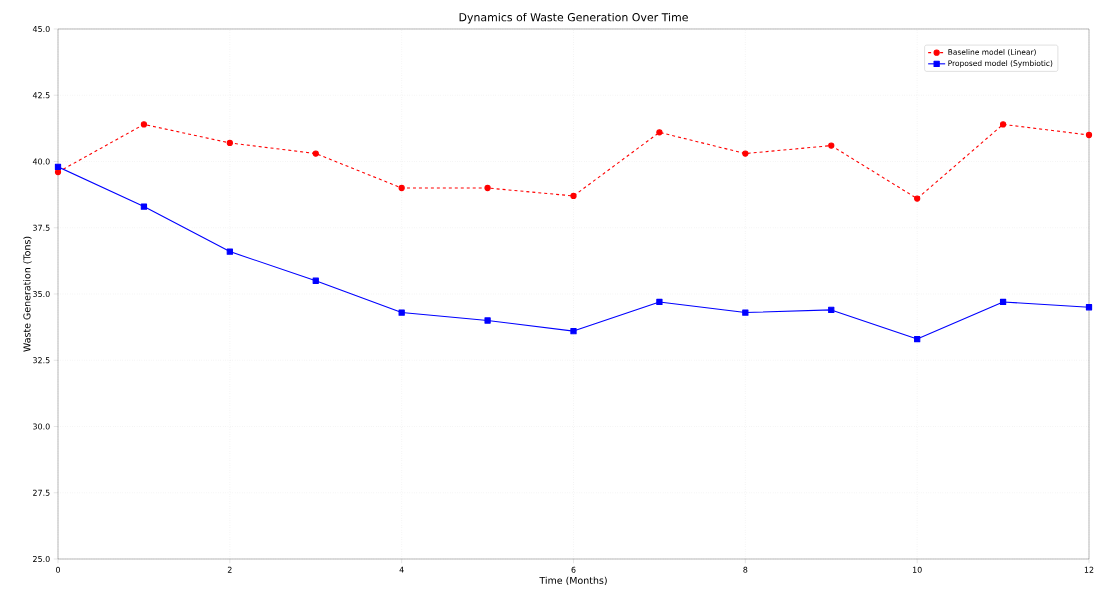 The image size is (1097, 596). What do you see at coordinates (27, 294) in the screenshot?
I see `y-axis-title: Waste Generation (Tons)` at bounding box center [27, 294].